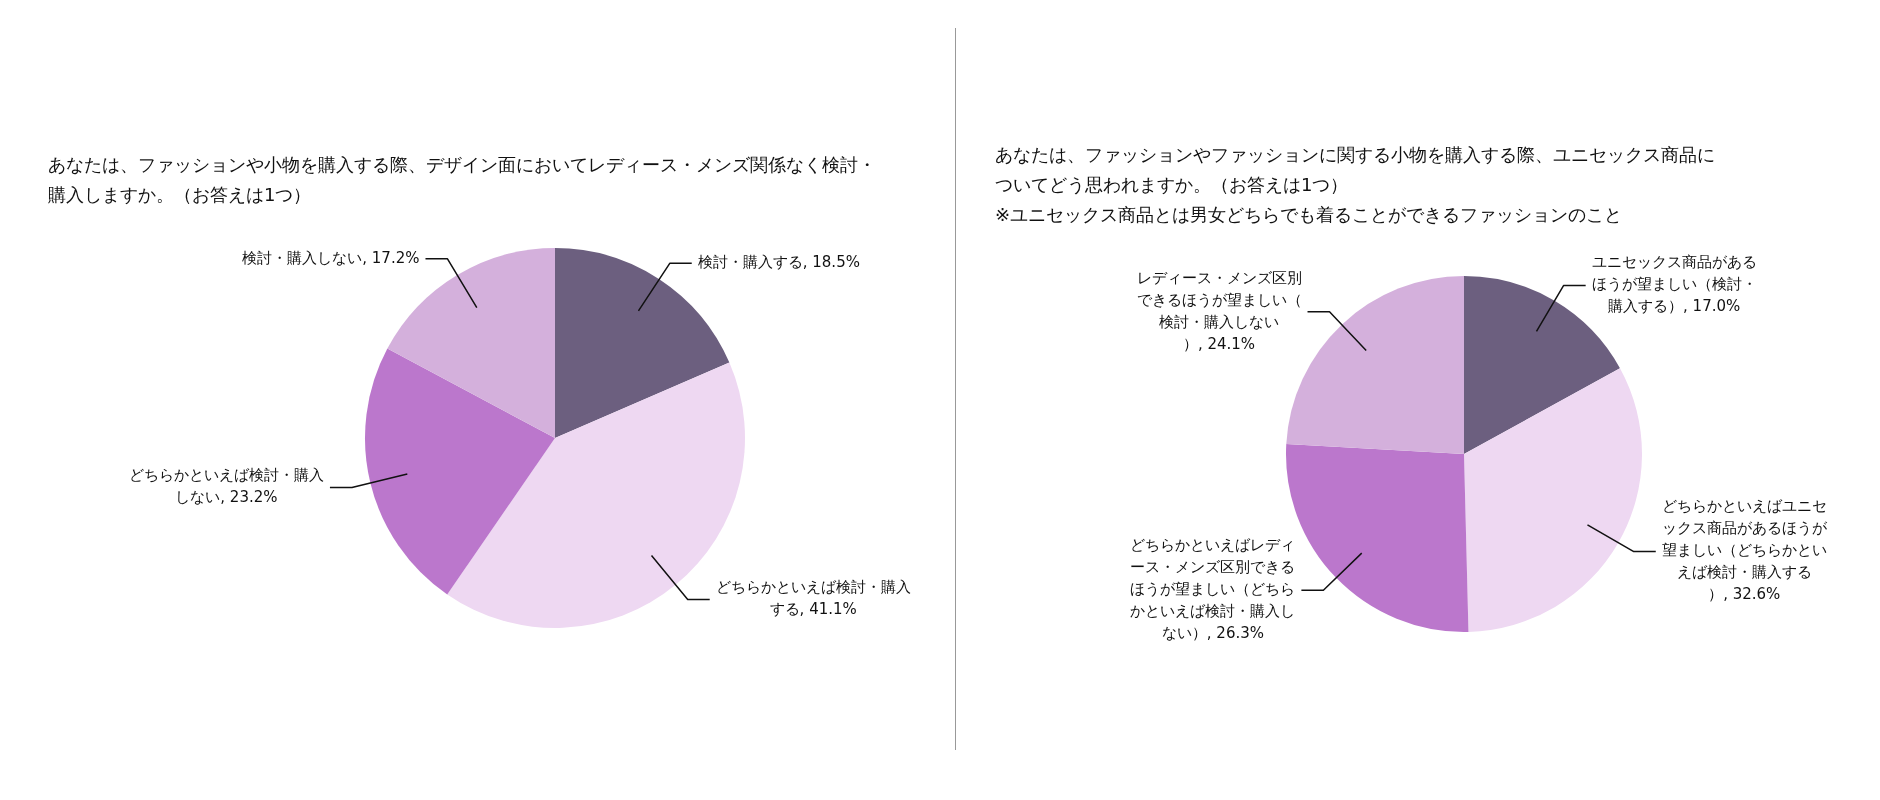 This screenshot has height=800, width=1880. Describe the element at coordinates (331, 257) in the screenshot. I see `slice-label: 検討・購入しない, 17.2%` at that location.